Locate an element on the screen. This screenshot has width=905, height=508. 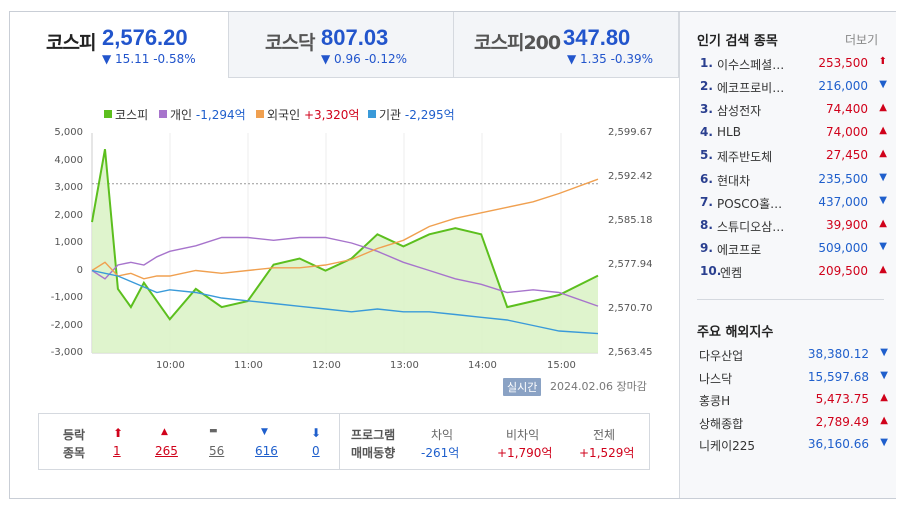
right-axis-tick: 2,585.18 is located at coordinates (630, 220).